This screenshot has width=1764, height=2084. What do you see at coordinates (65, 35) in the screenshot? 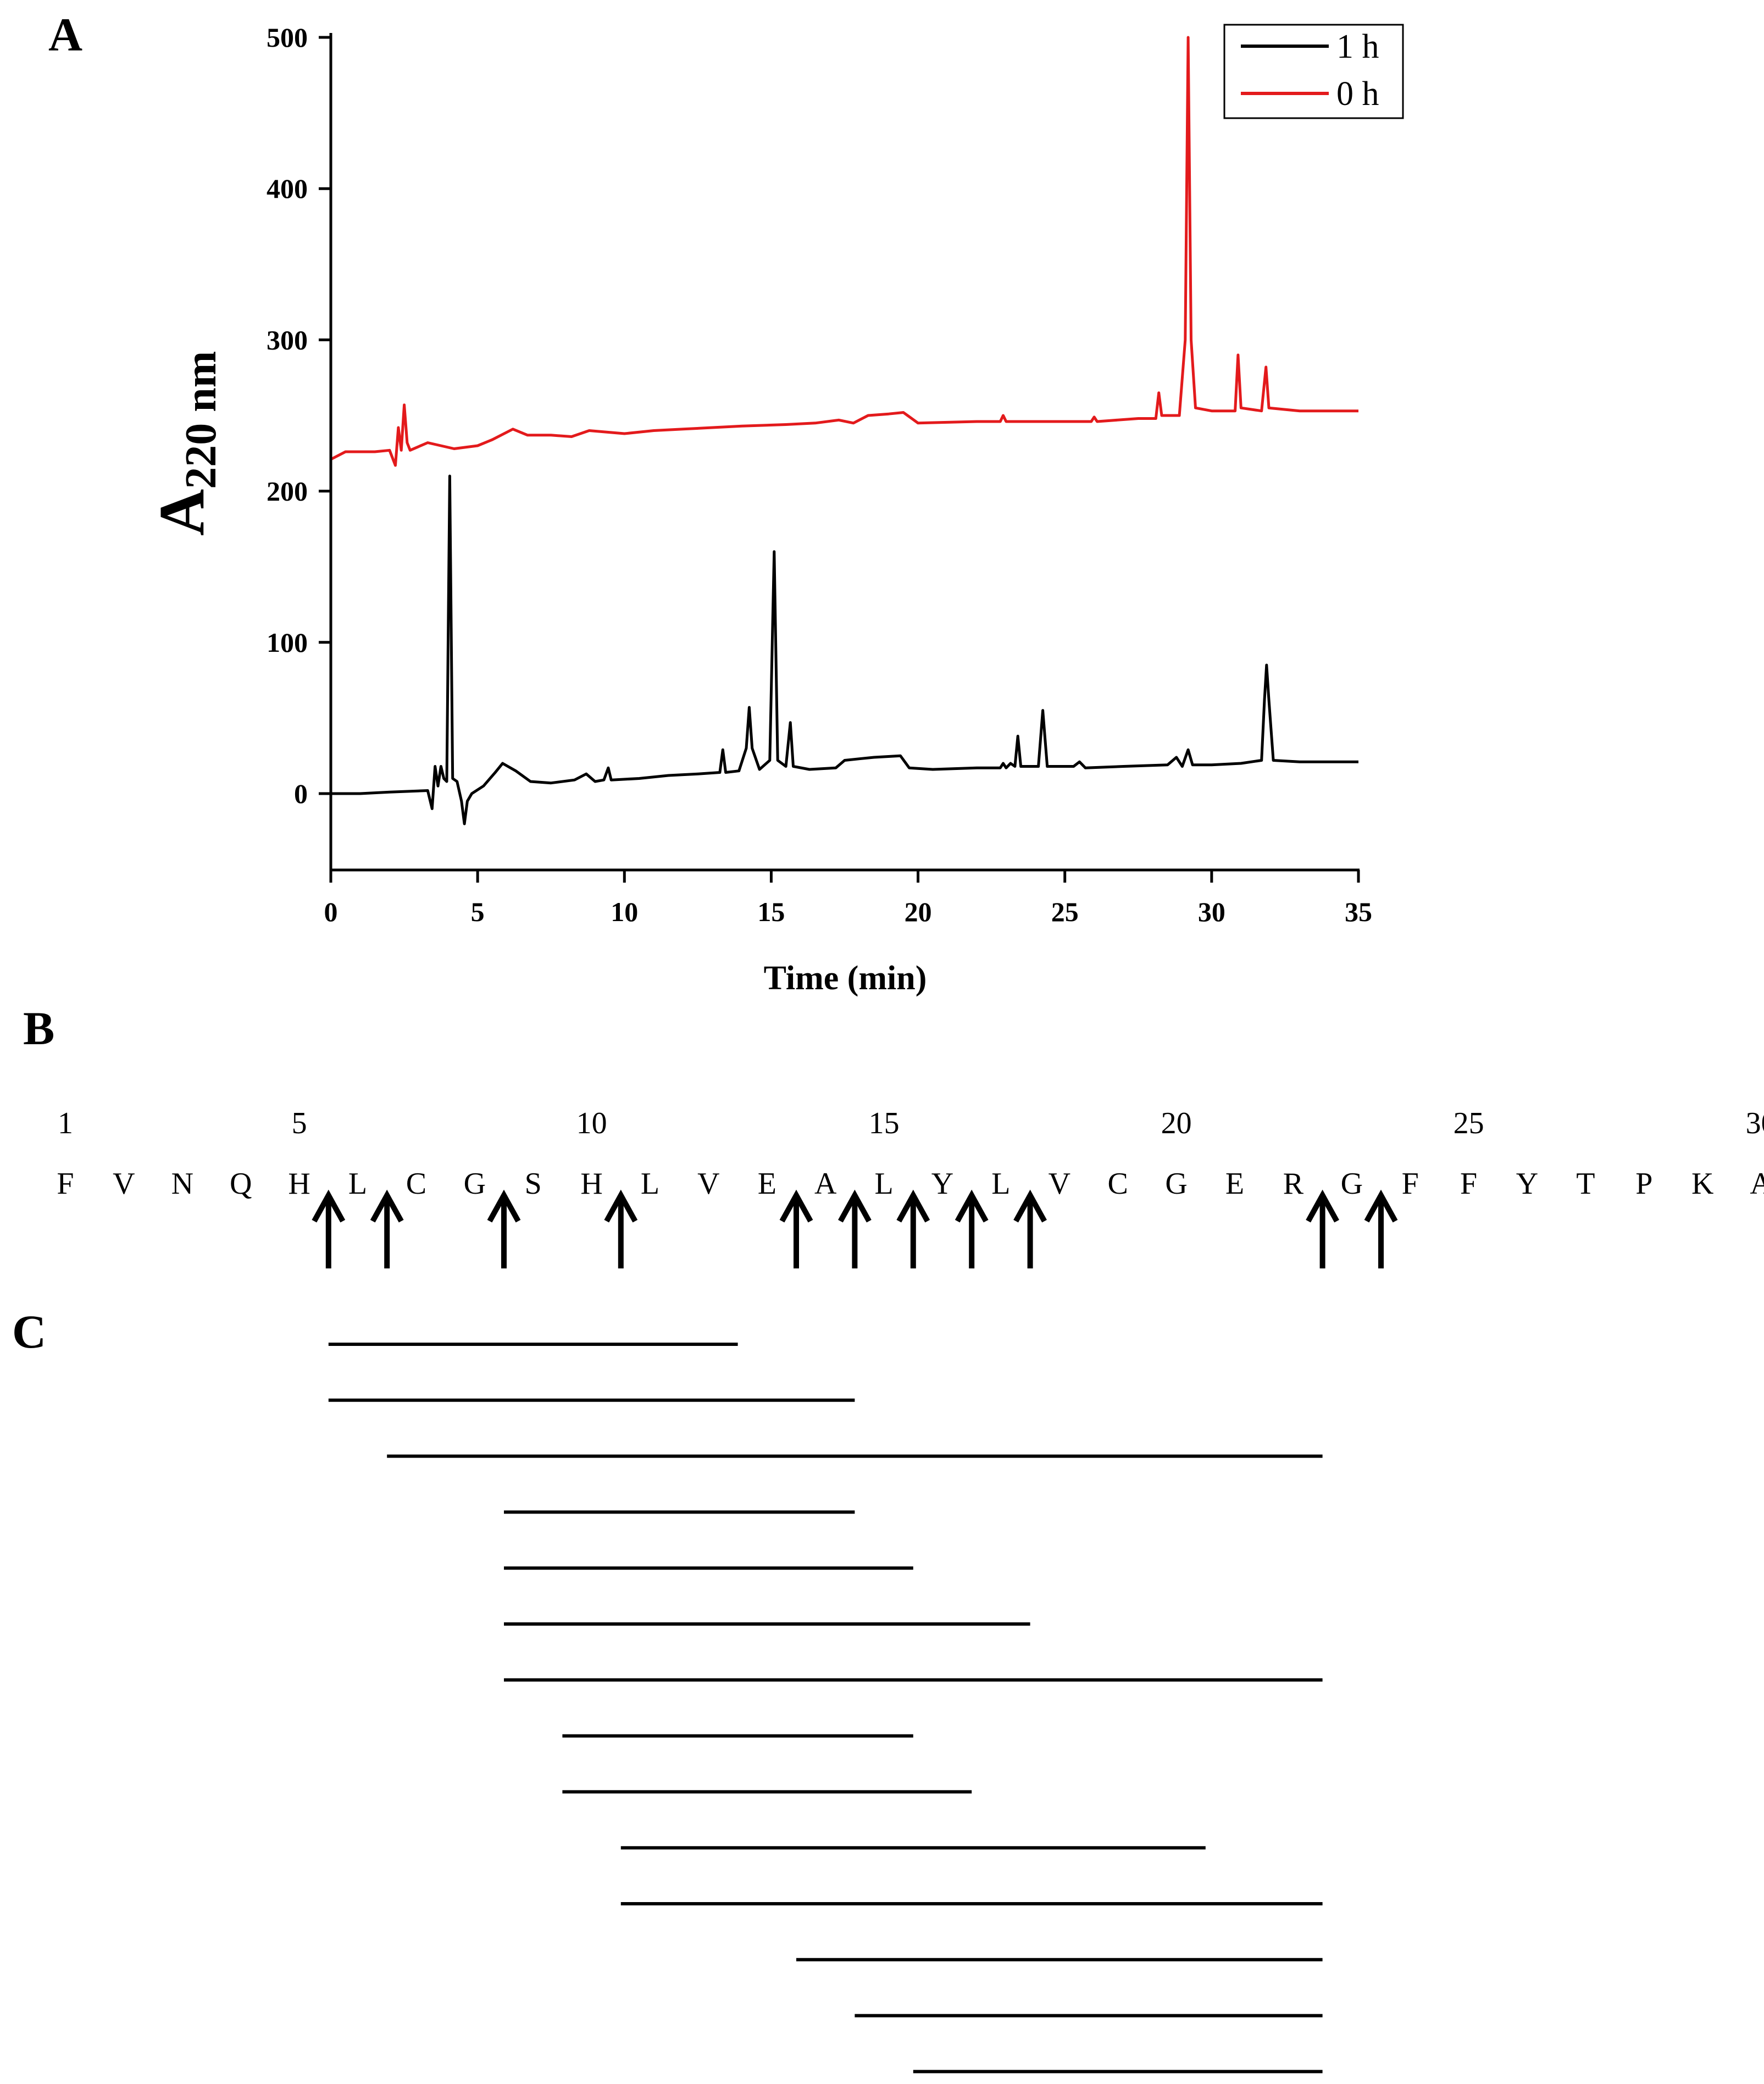
I see `panel-label-a: A` at bounding box center [65, 35].